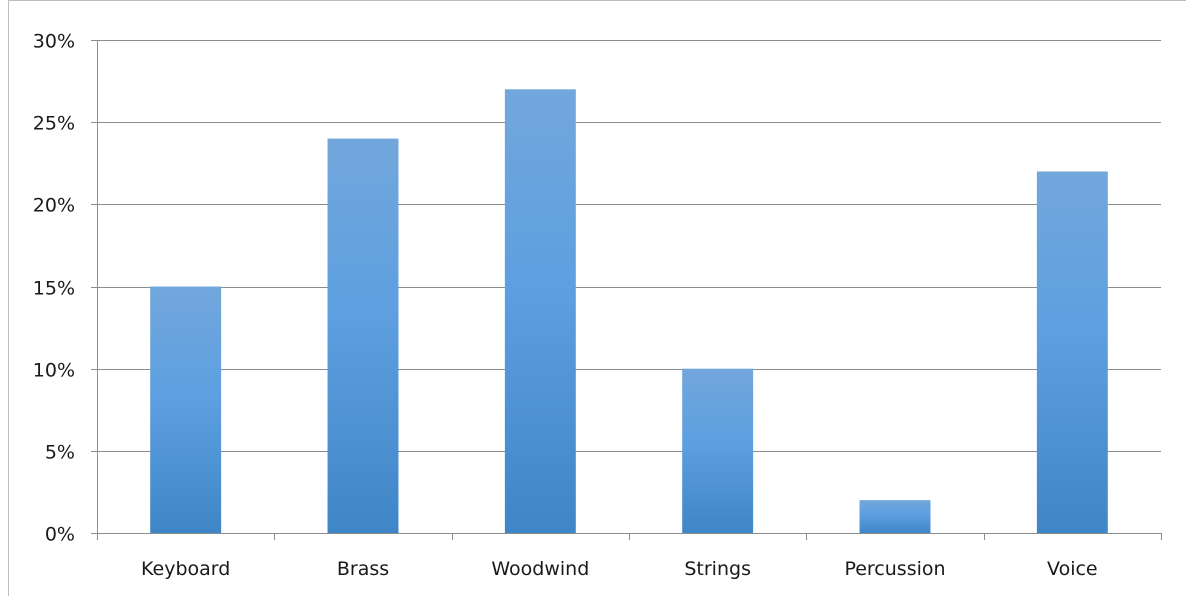 The image size is (1186, 601). I want to click on bar-strings: Strings: 10%, so click(718, 450).